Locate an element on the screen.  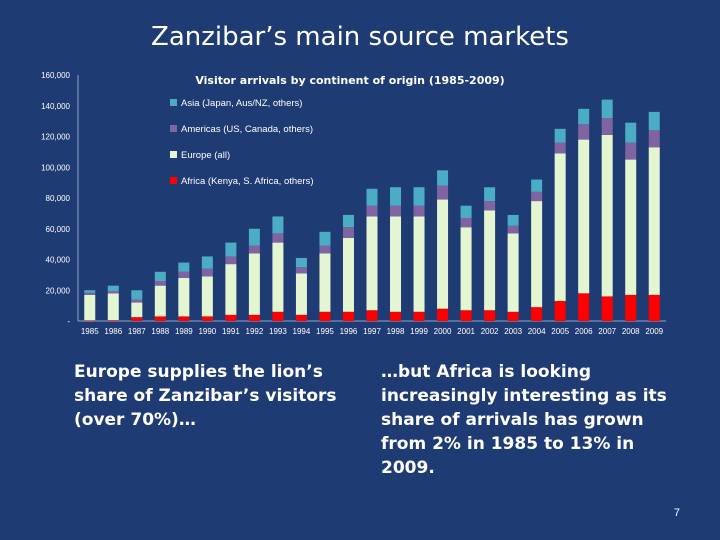
x-tick-label: 2001 is located at coordinates (466, 331).